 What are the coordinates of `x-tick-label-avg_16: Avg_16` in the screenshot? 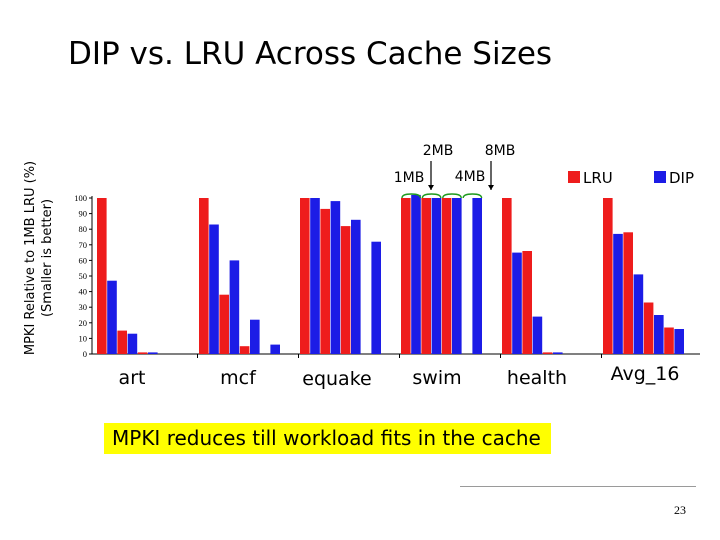 It's located at (645, 374).